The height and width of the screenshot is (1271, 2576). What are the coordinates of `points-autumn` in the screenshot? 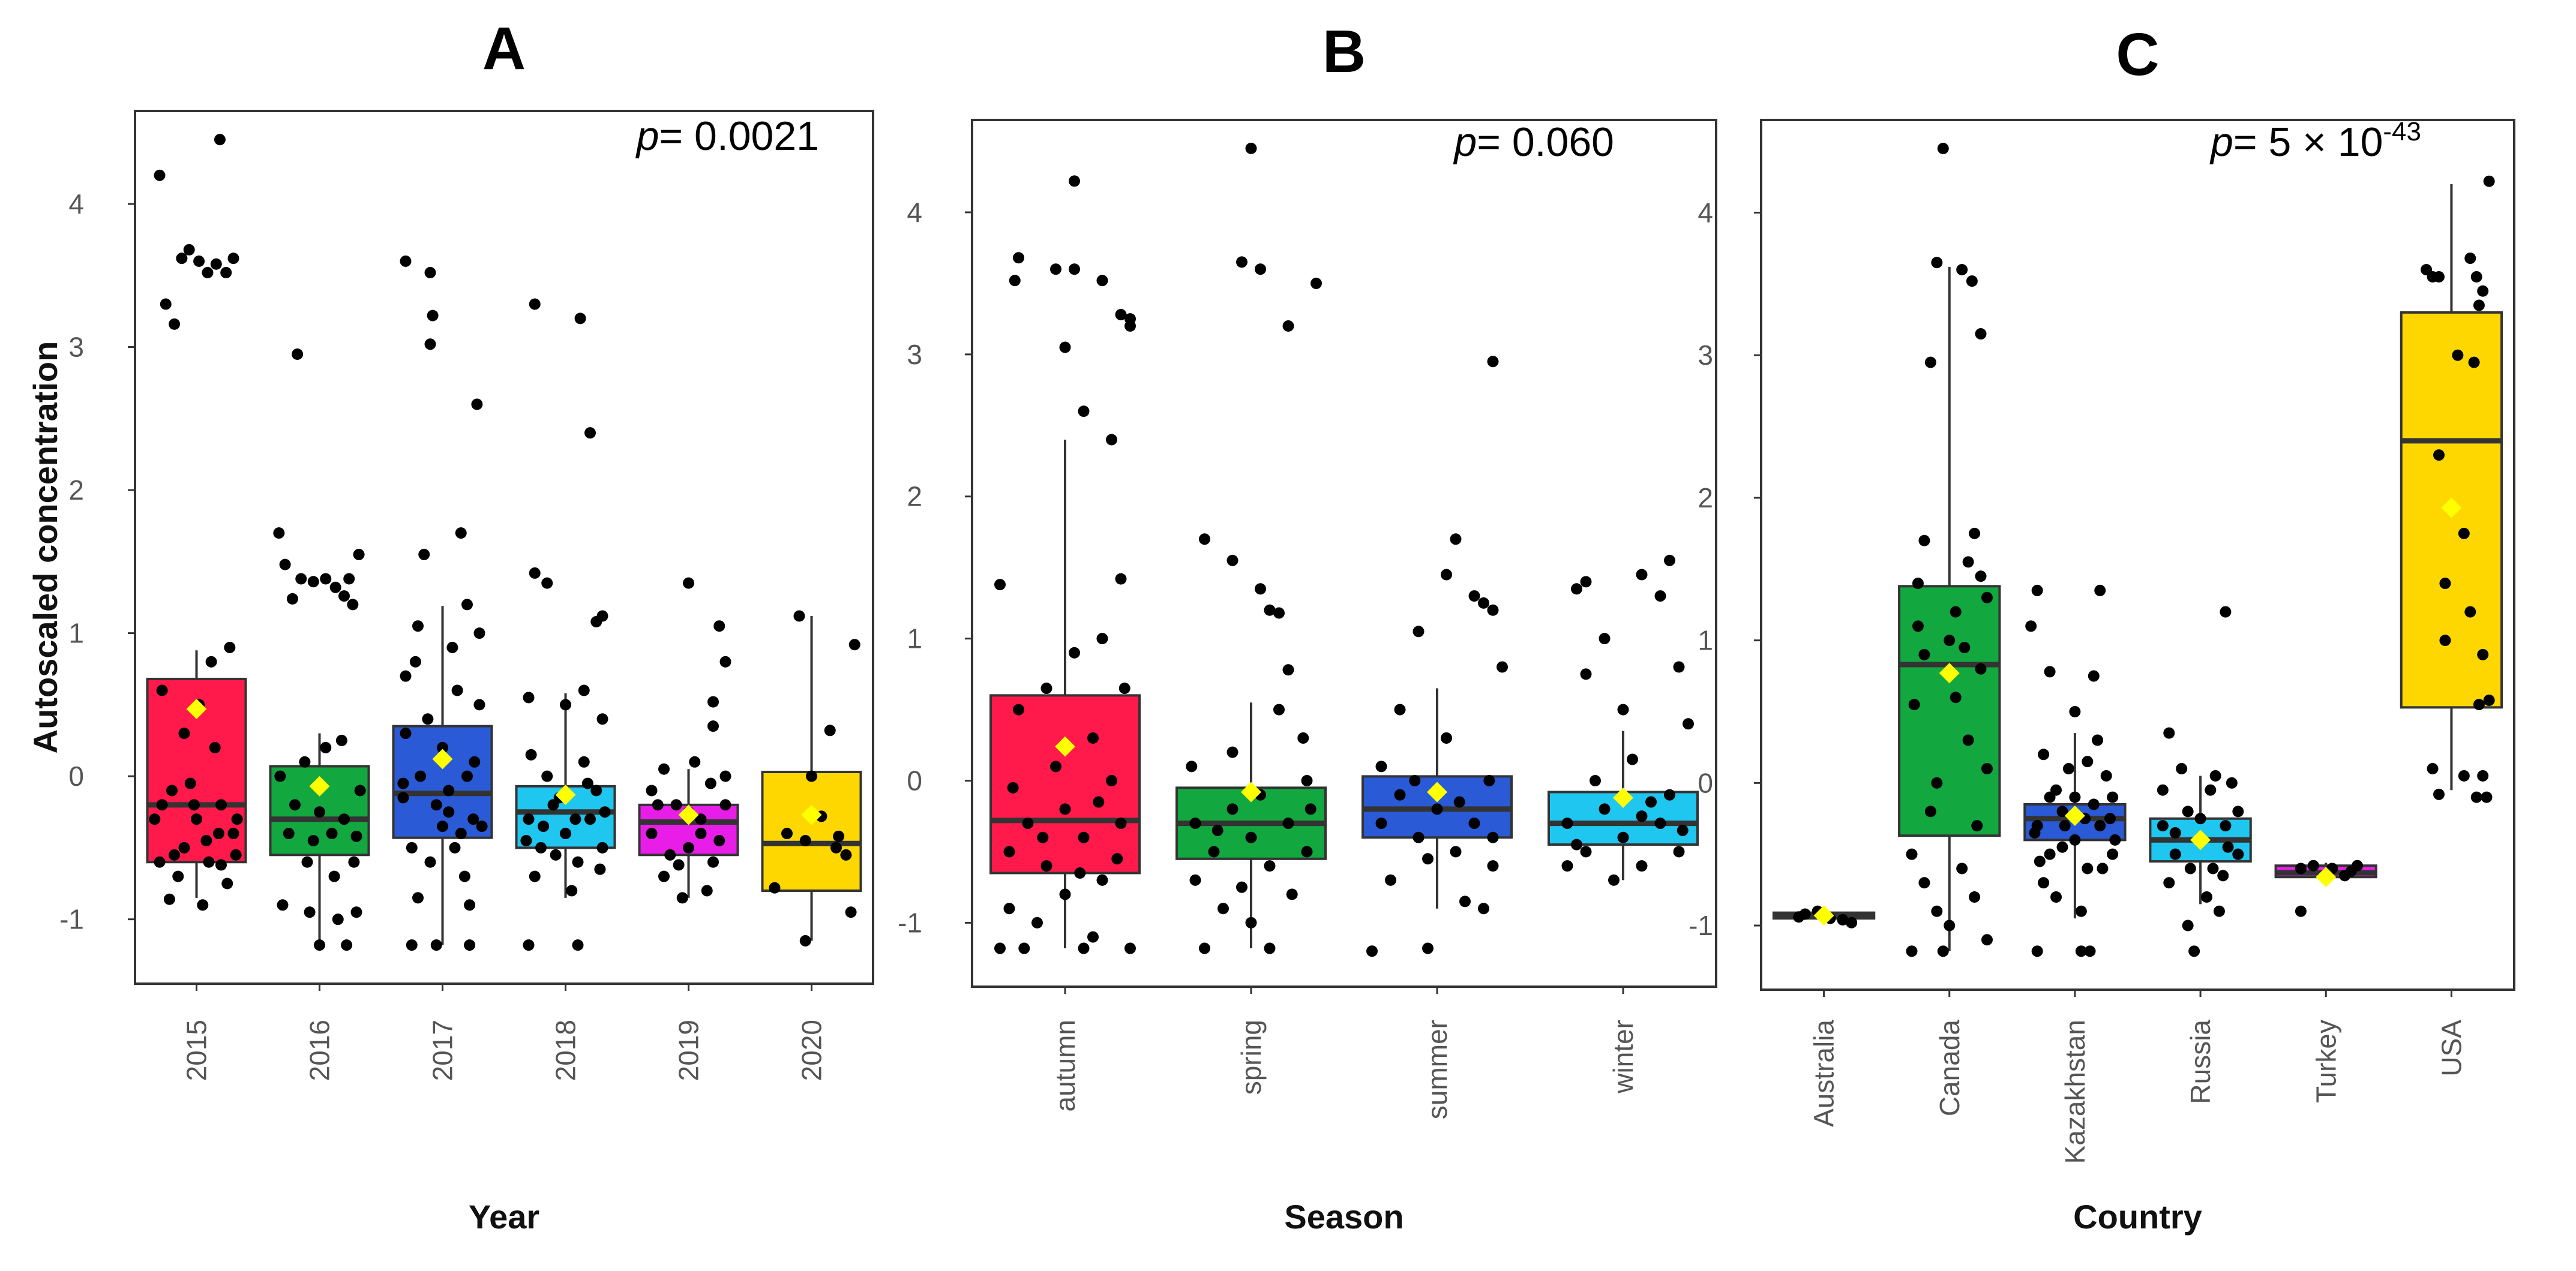 It's located at (1065, 564).